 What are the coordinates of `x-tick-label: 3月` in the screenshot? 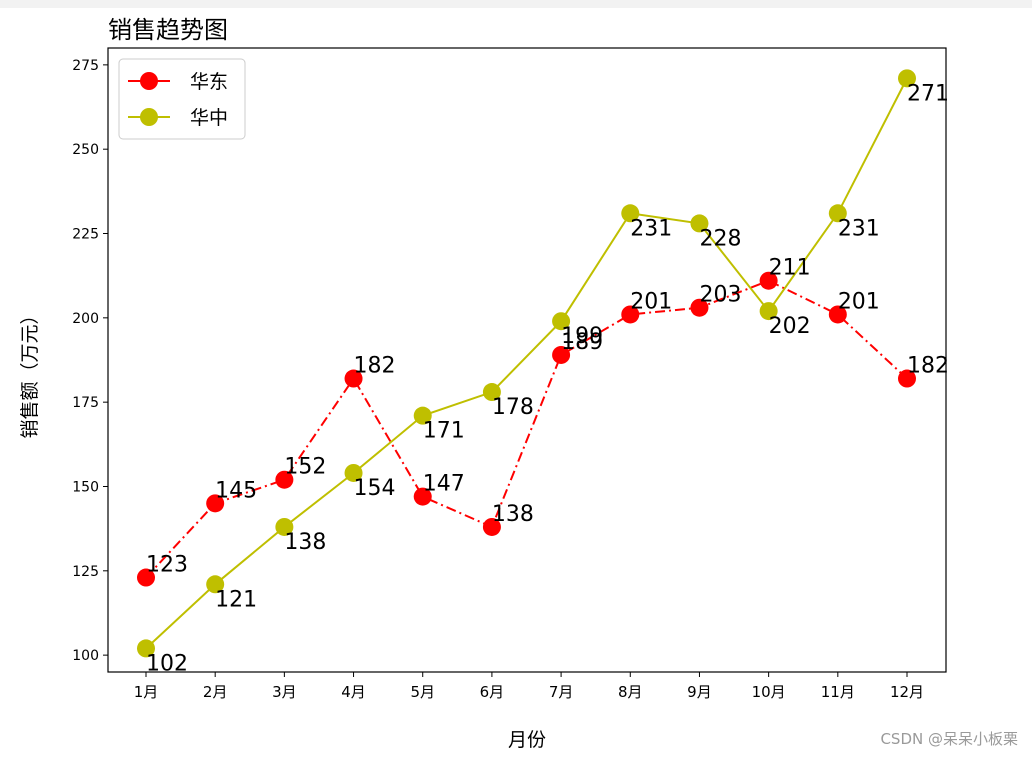 It's located at (284, 692).